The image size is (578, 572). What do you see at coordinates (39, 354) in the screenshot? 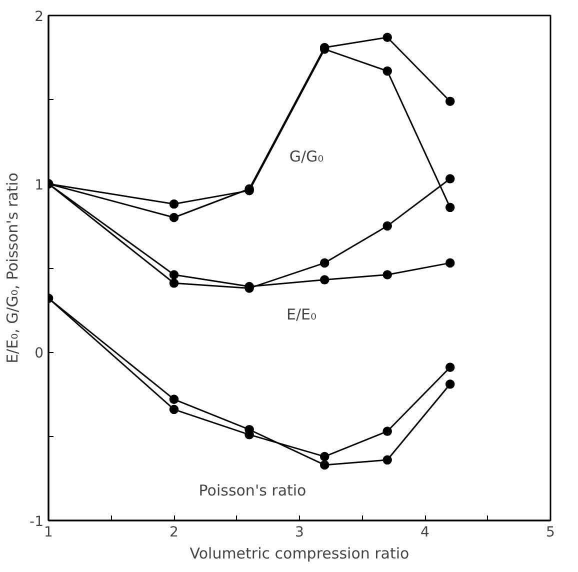
I see `y-tick-label: 0` at bounding box center [39, 354].